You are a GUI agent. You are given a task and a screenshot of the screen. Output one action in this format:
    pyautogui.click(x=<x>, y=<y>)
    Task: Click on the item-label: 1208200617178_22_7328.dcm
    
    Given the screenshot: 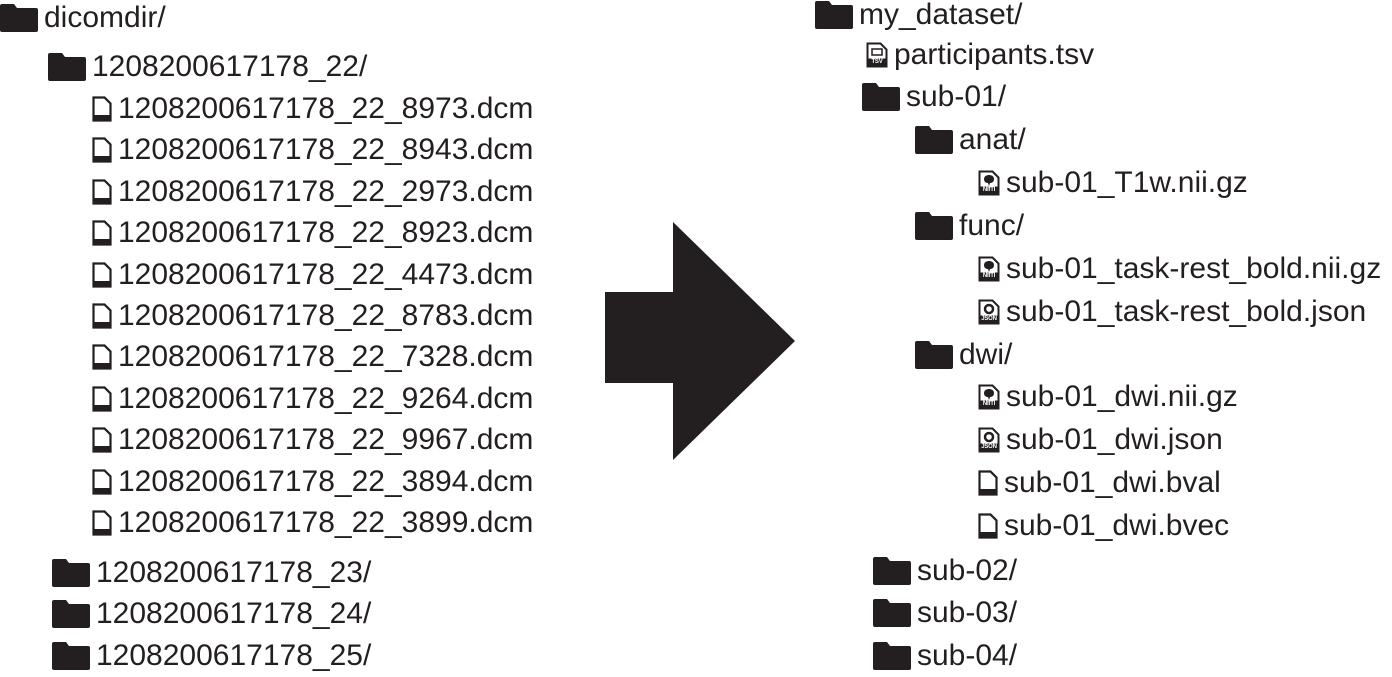 What is the action you would take?
    pyautogui.click(x=326, y=356)
    